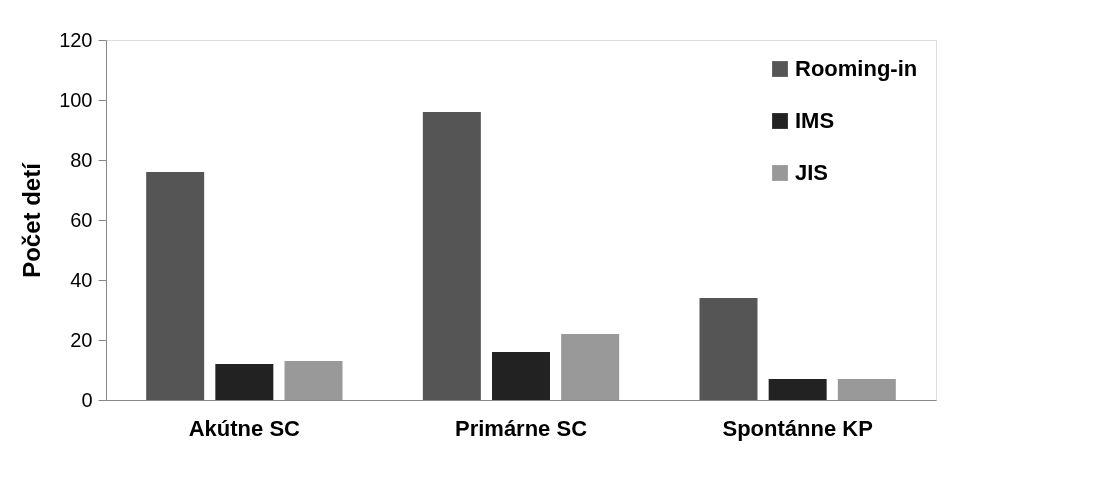 The image size is (1097, 479). I want to click on y-tick-label: 60, so click(81, 219).